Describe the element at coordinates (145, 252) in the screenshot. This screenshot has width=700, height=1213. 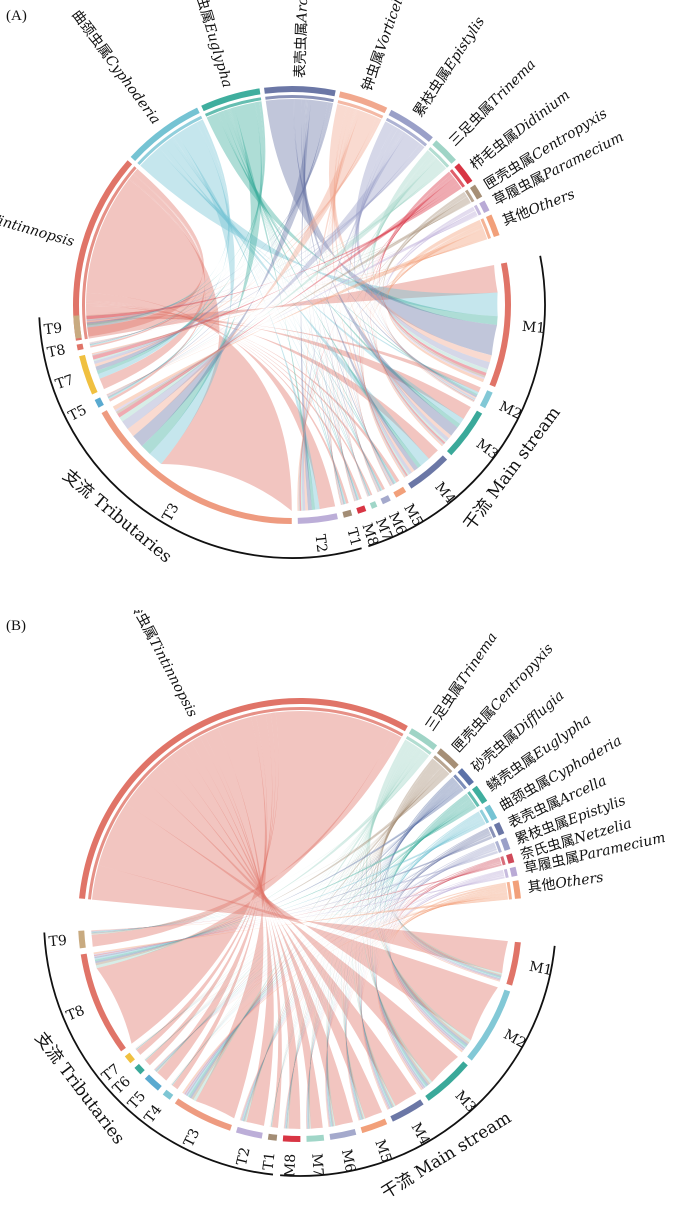
I see `ribbon-tintinnopsis-t9` at that location.